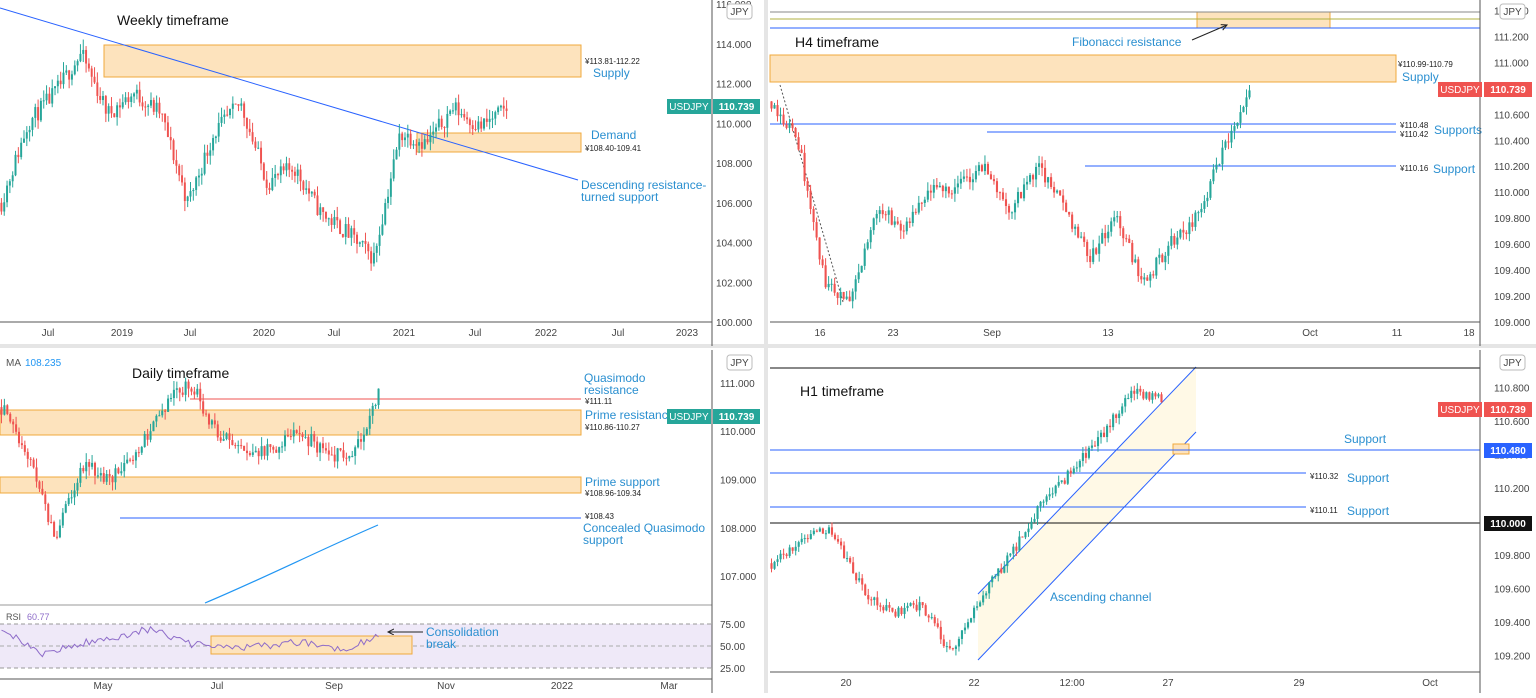  Describe the element at coordinates (734, 124) in the screenshot. I see `weekly-y-tick: 110.000` at that location.